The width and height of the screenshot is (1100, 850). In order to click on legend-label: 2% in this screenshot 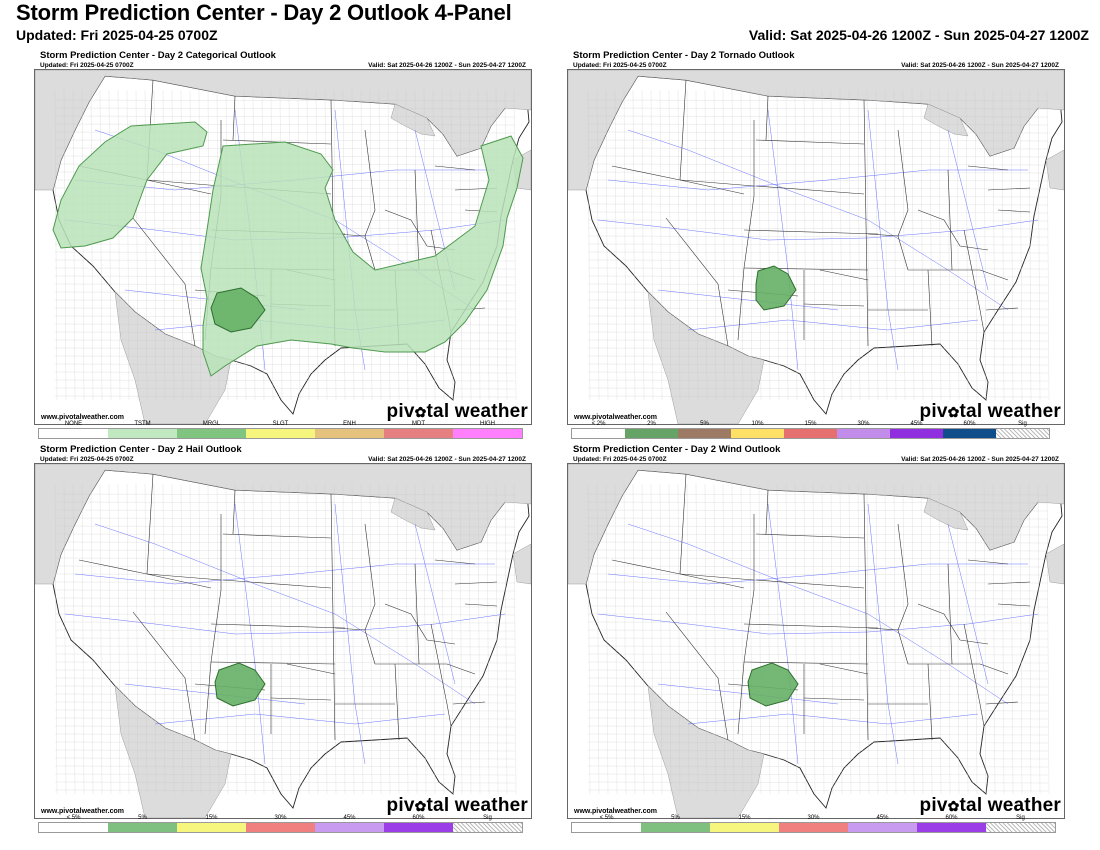, I will do `click(651, 424)`.